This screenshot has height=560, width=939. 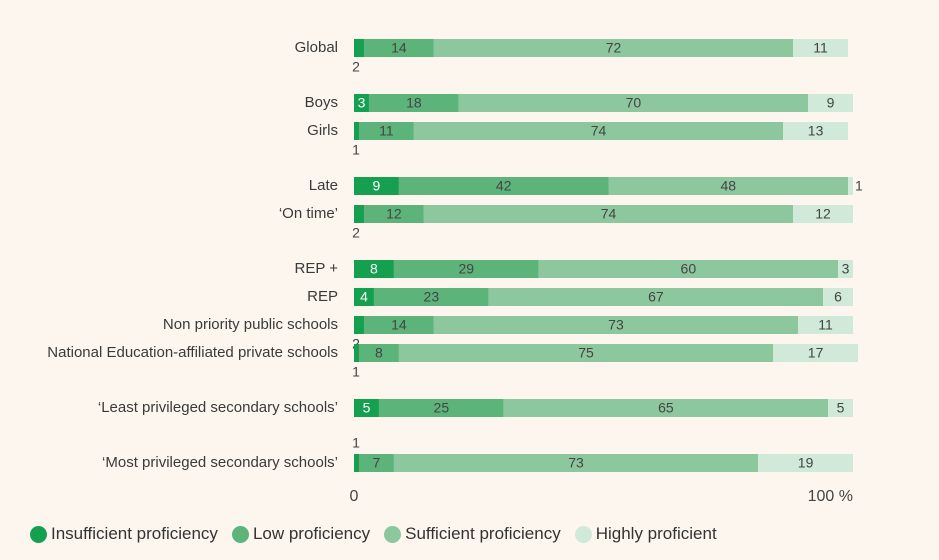 I want to click on value-label: 42, so click(x=504, y=186).